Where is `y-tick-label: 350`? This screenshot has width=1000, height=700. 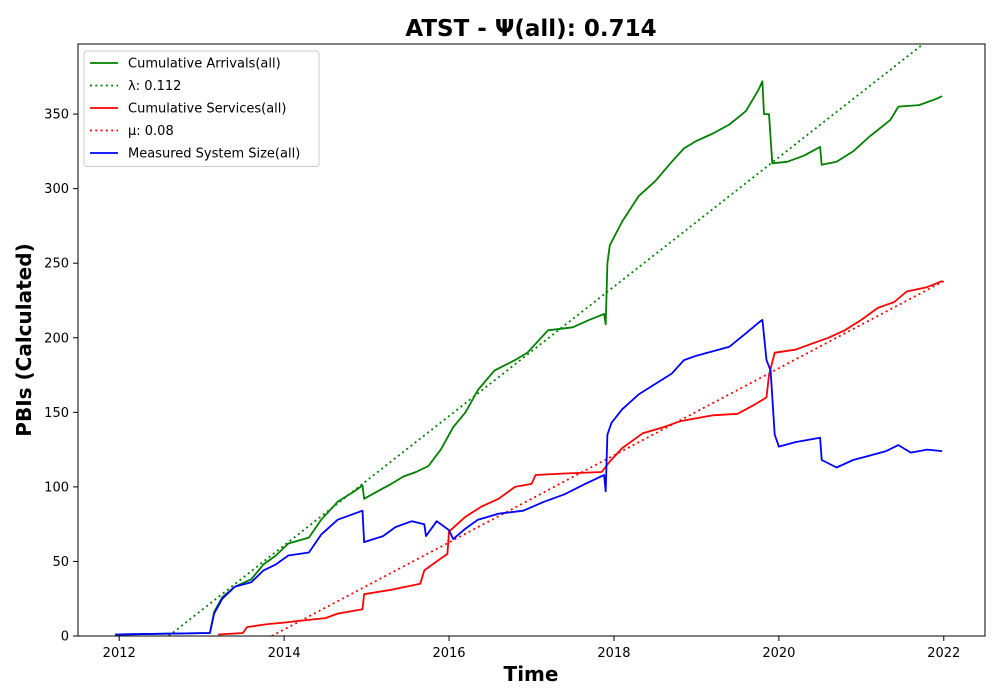 y-tick-label: 350 is located at coordinates (56, 115).